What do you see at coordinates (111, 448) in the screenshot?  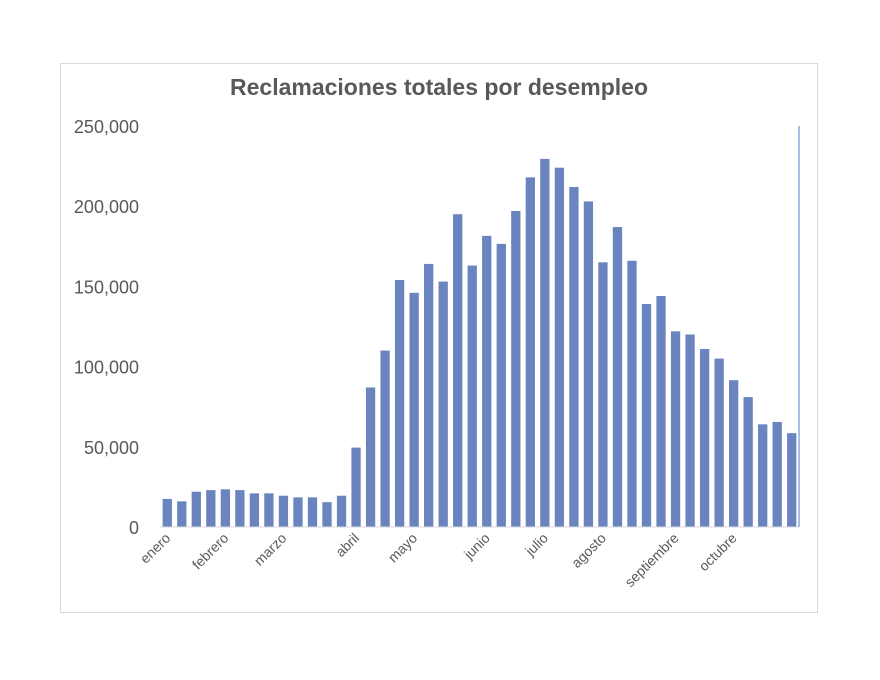 I see `y-tick-label: 50,000` at bounding box center [111, 448].